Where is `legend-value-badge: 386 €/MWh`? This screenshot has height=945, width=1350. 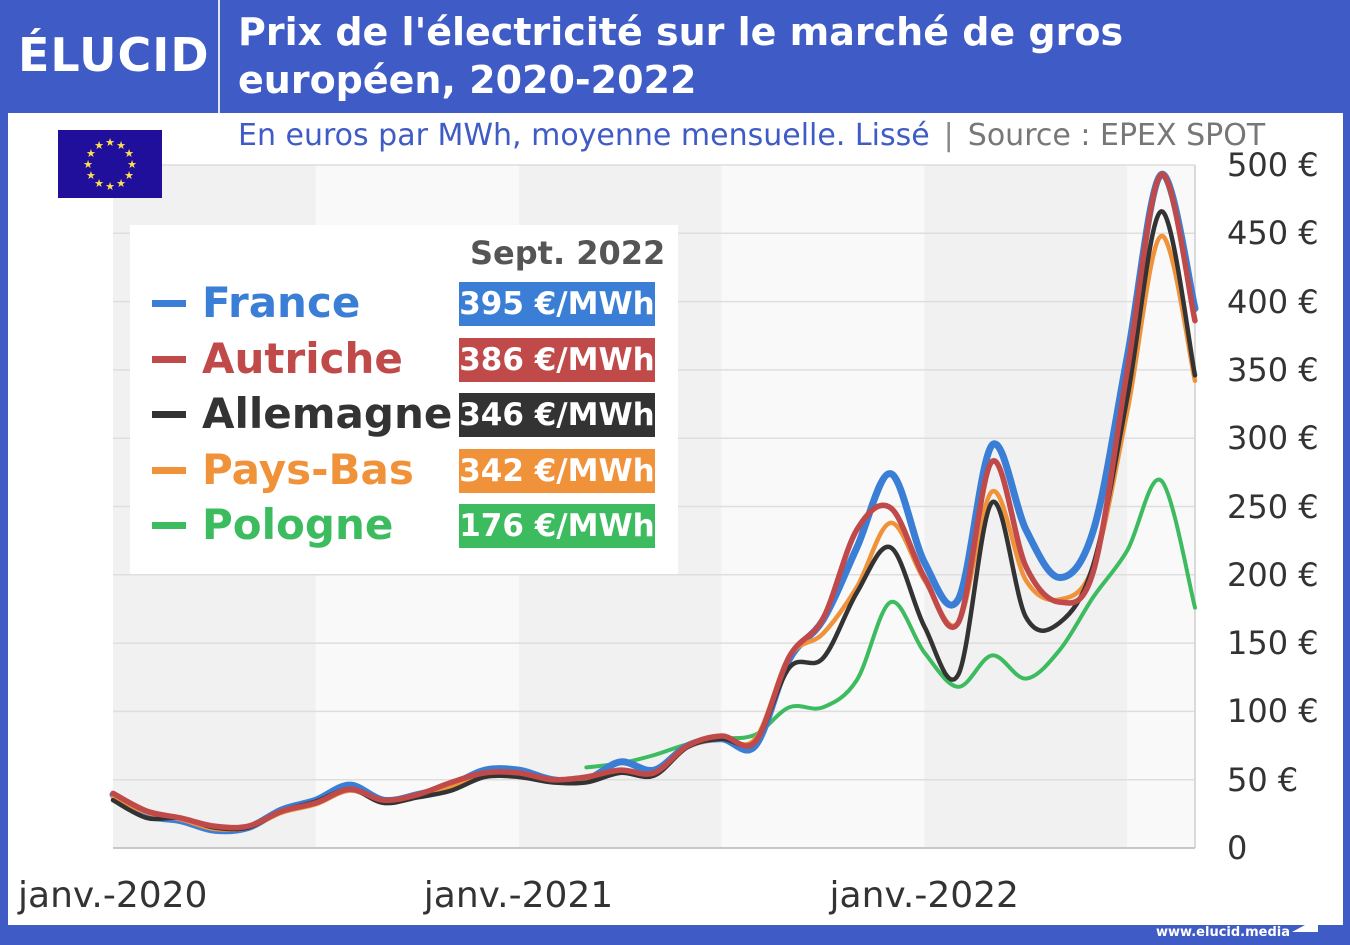
legend-value-badge: 386 €/MWh is located at coordinates (557, 359).